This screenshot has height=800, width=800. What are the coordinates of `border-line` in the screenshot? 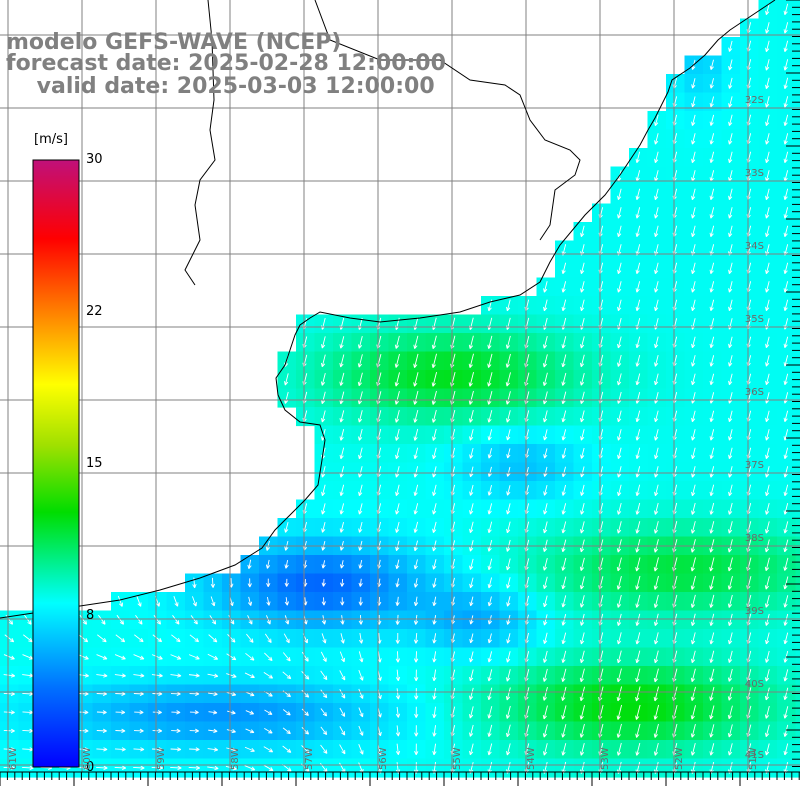 It's located at (447, 120).